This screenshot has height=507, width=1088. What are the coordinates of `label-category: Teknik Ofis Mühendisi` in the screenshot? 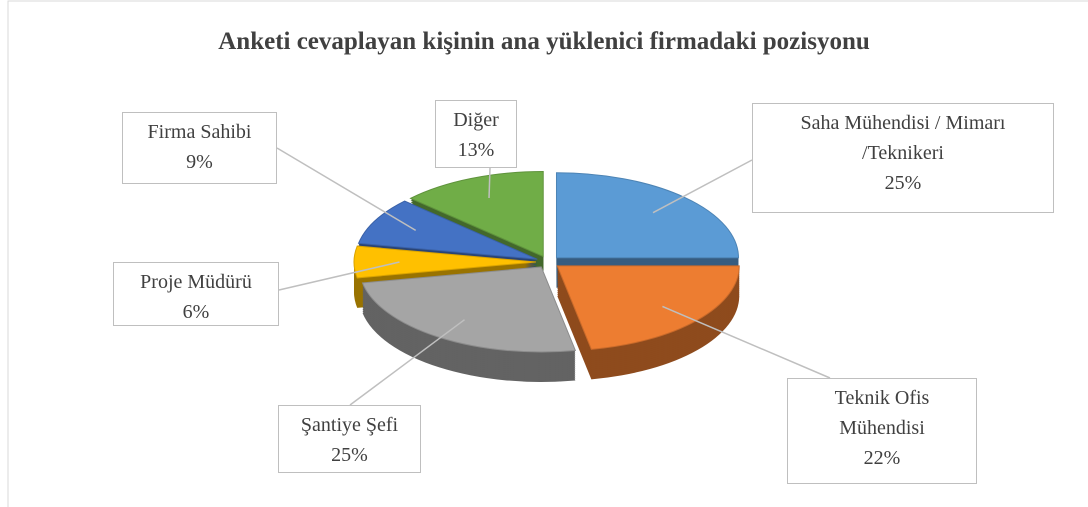 It's located at (882, 413).